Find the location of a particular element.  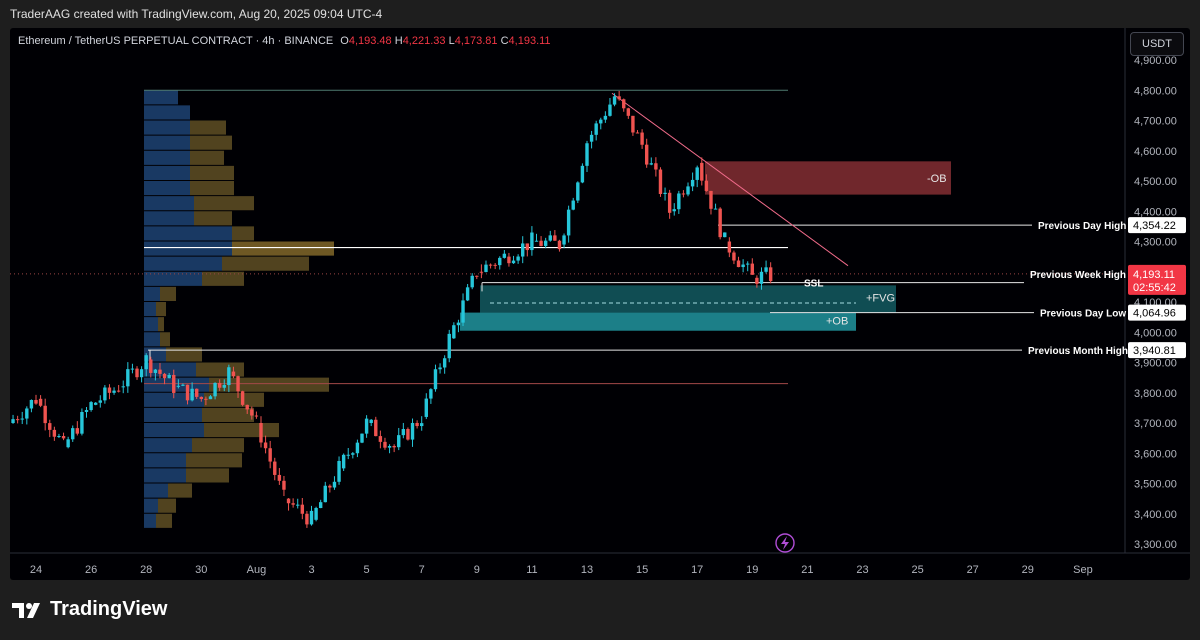

x-tick-label: 25 is located at coordinates (917, 570).